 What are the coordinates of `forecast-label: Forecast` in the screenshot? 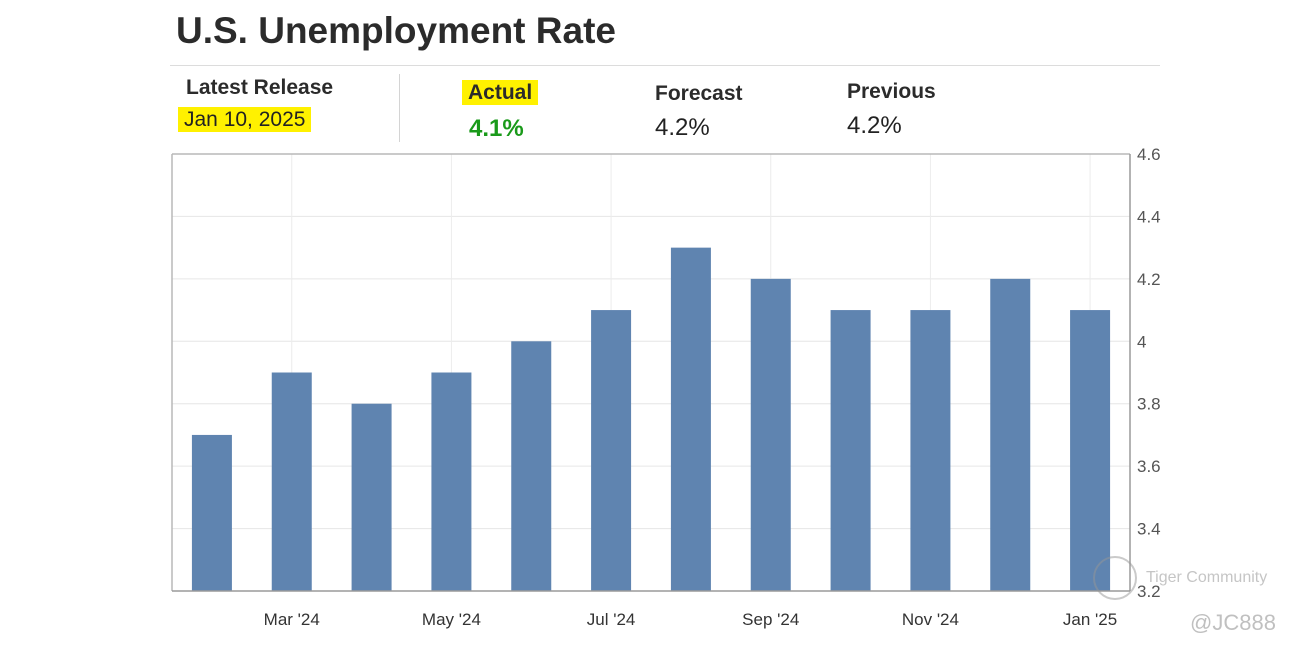 It's located at (699, 93).